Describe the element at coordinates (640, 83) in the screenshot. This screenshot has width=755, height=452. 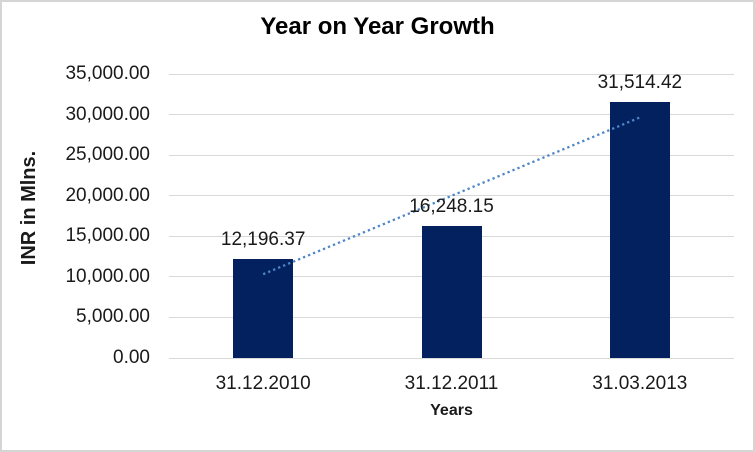
I see `bar-value-label: 31,514.42` at that location.